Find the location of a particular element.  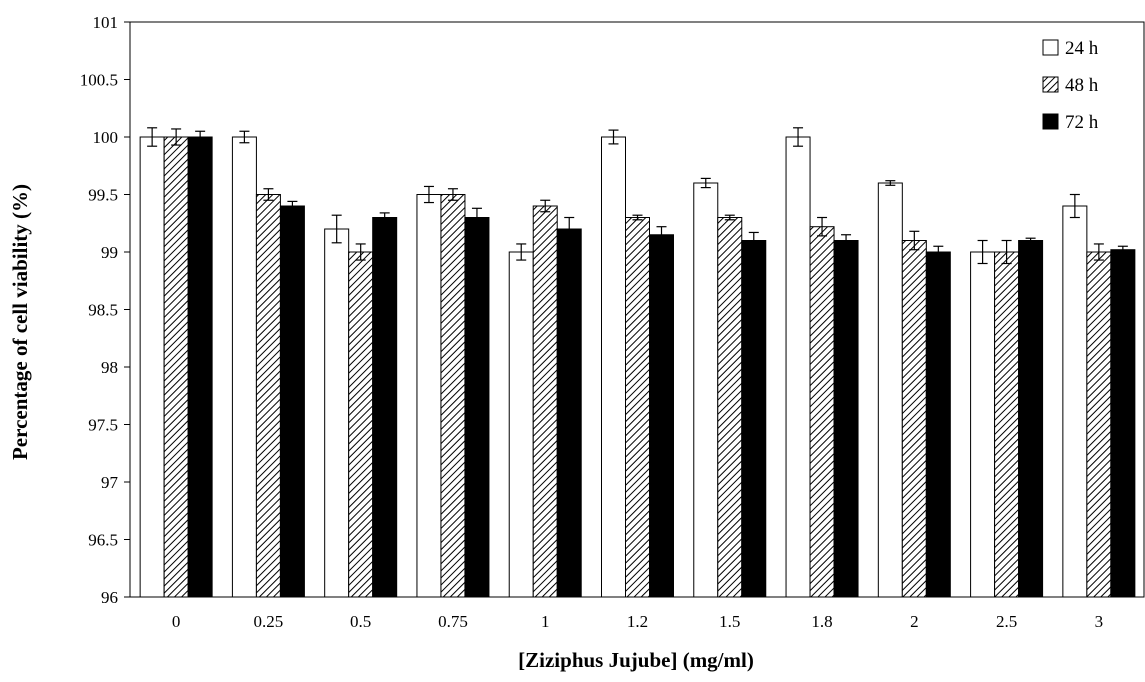

x-axis-title: [Ziziphus Jujube] (mg/ml) is located at coordinates (636, 660).